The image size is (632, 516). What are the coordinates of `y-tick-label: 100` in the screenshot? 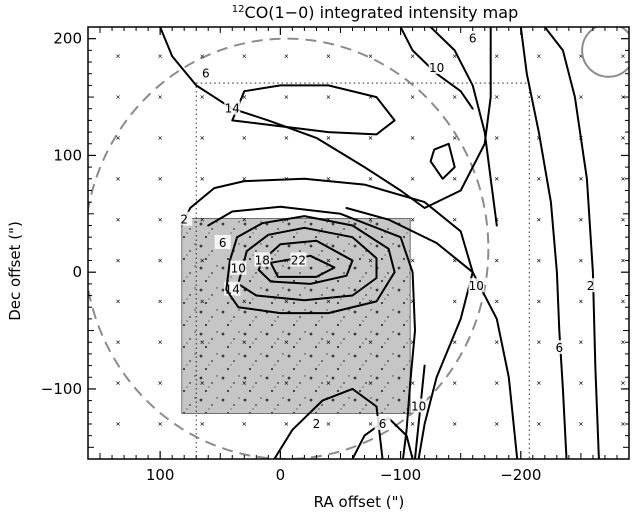 It's located at (67, 155).